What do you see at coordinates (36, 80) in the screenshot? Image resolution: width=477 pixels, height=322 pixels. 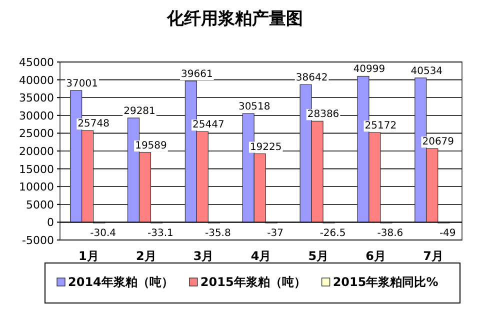 I see `y-tick-label: 40000` at bounding box center [36, 80].